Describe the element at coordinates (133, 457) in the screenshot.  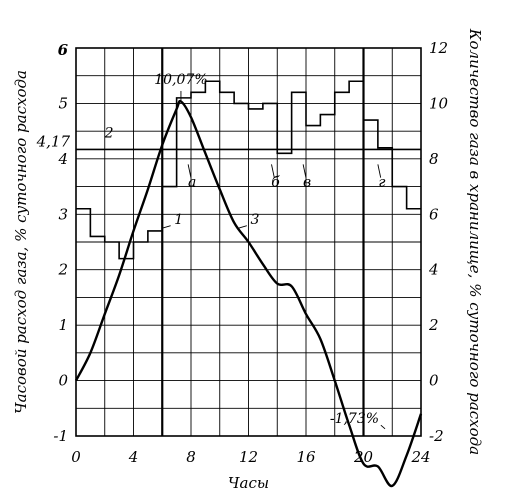
I see `x-tick-label: 4` at that location.